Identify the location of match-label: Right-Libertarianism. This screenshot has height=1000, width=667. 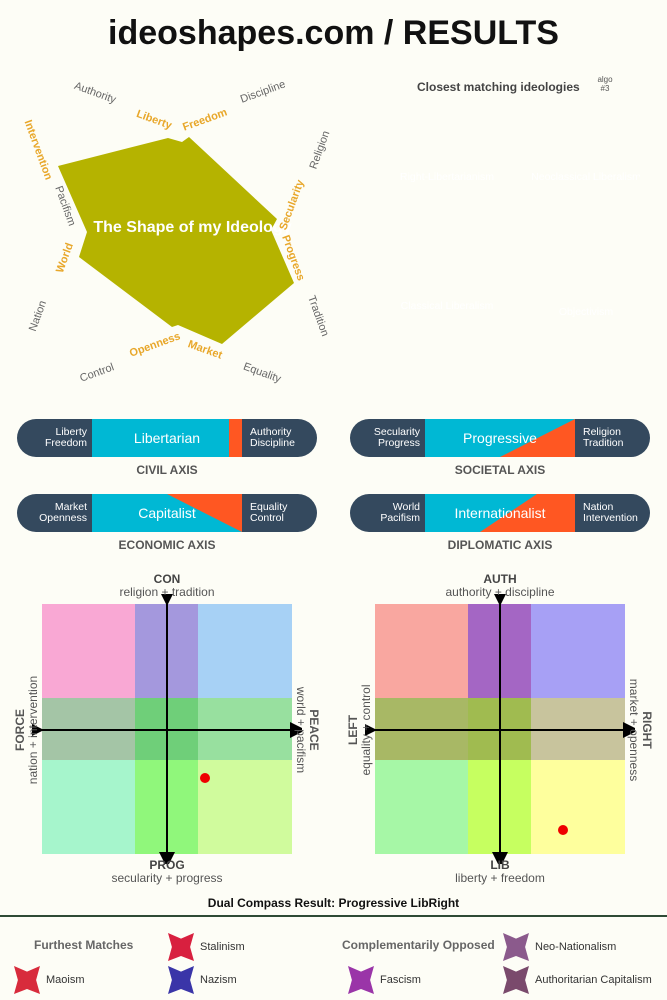
(447, 177).